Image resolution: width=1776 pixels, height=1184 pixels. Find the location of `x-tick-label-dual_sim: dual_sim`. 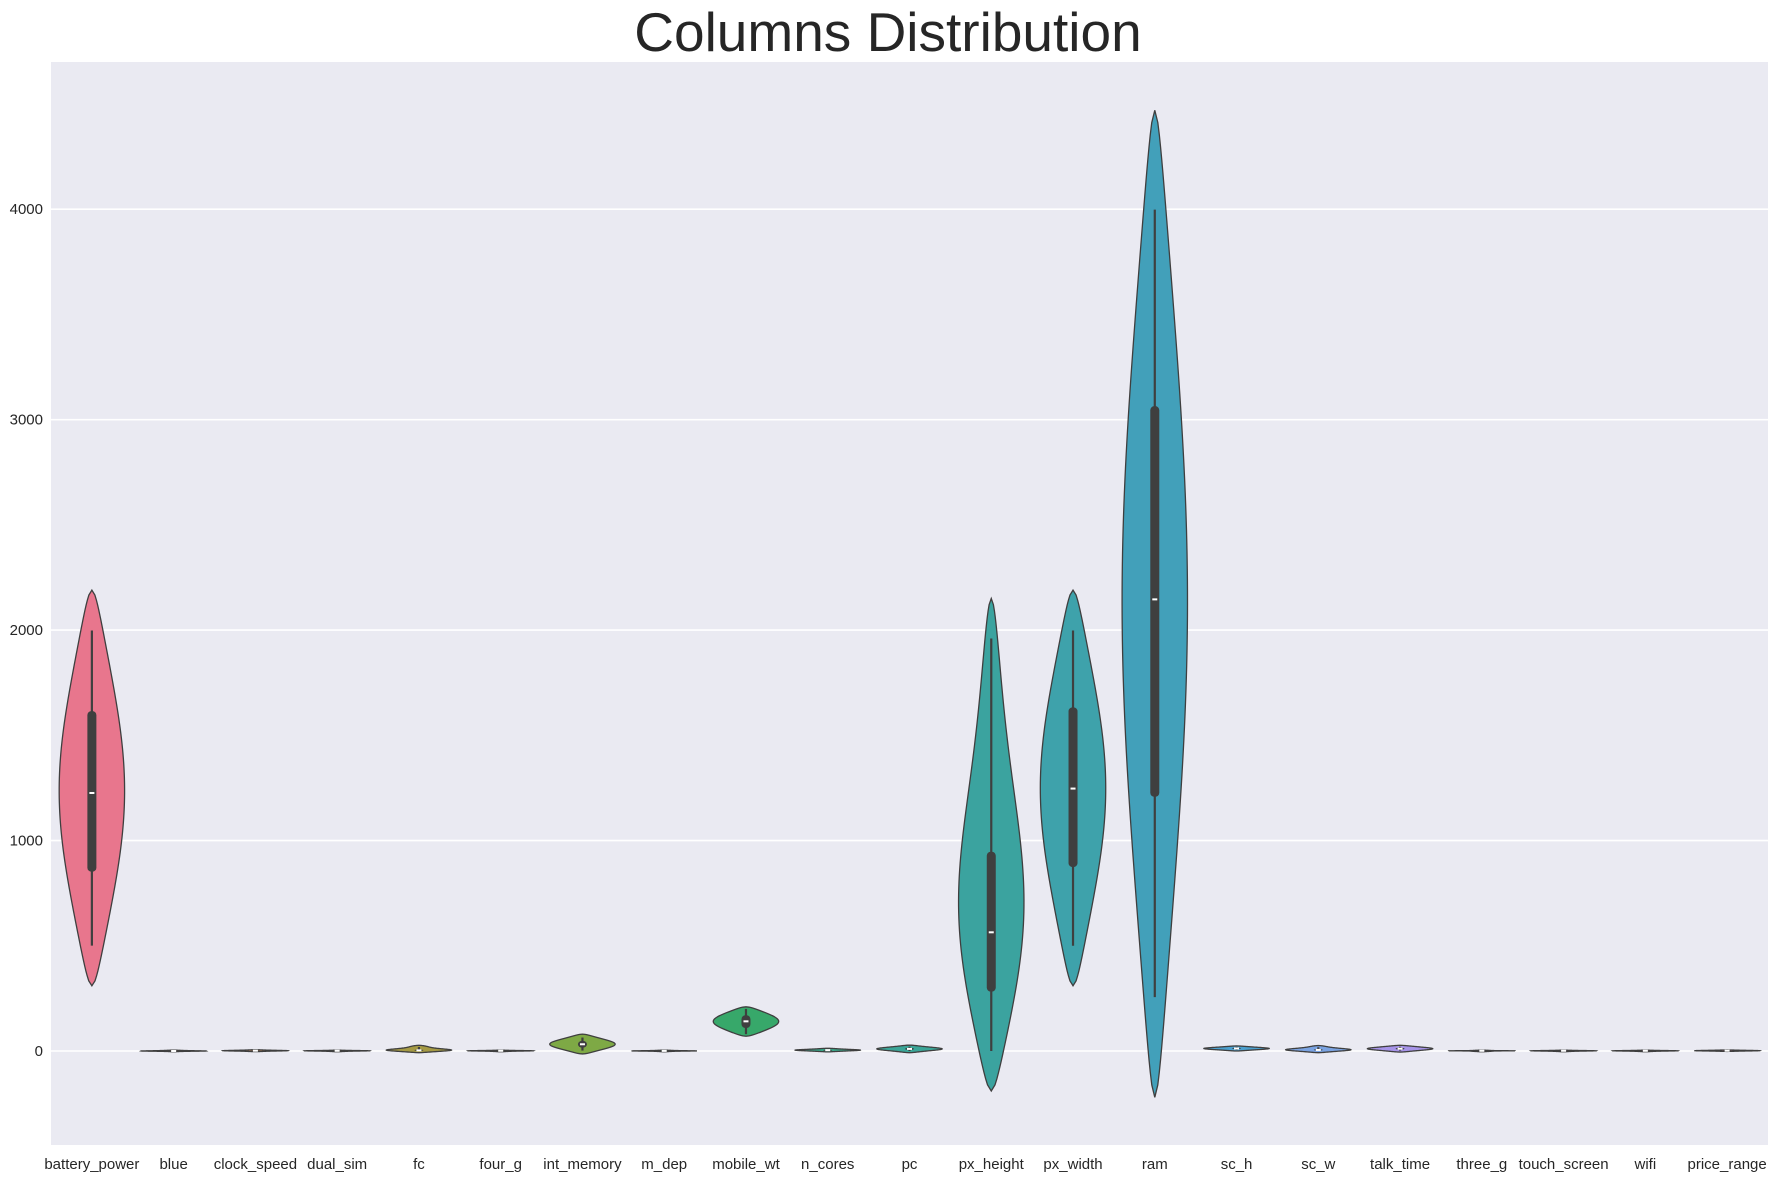

x-tick-label-dual_sim: dual_sim is located at coordinates (337, 1164).